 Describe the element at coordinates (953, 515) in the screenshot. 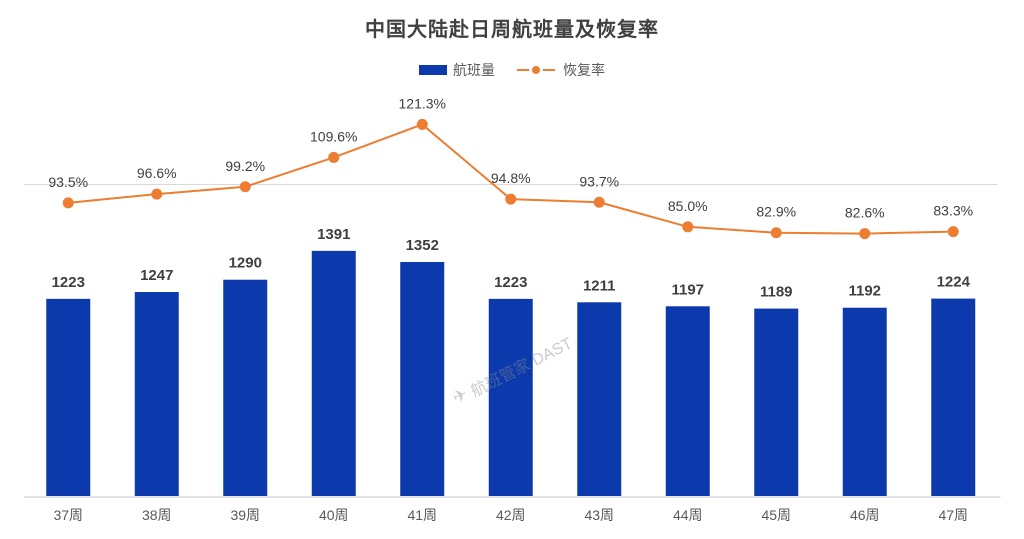

I see `x-axis-label-10: 47周` at that location.